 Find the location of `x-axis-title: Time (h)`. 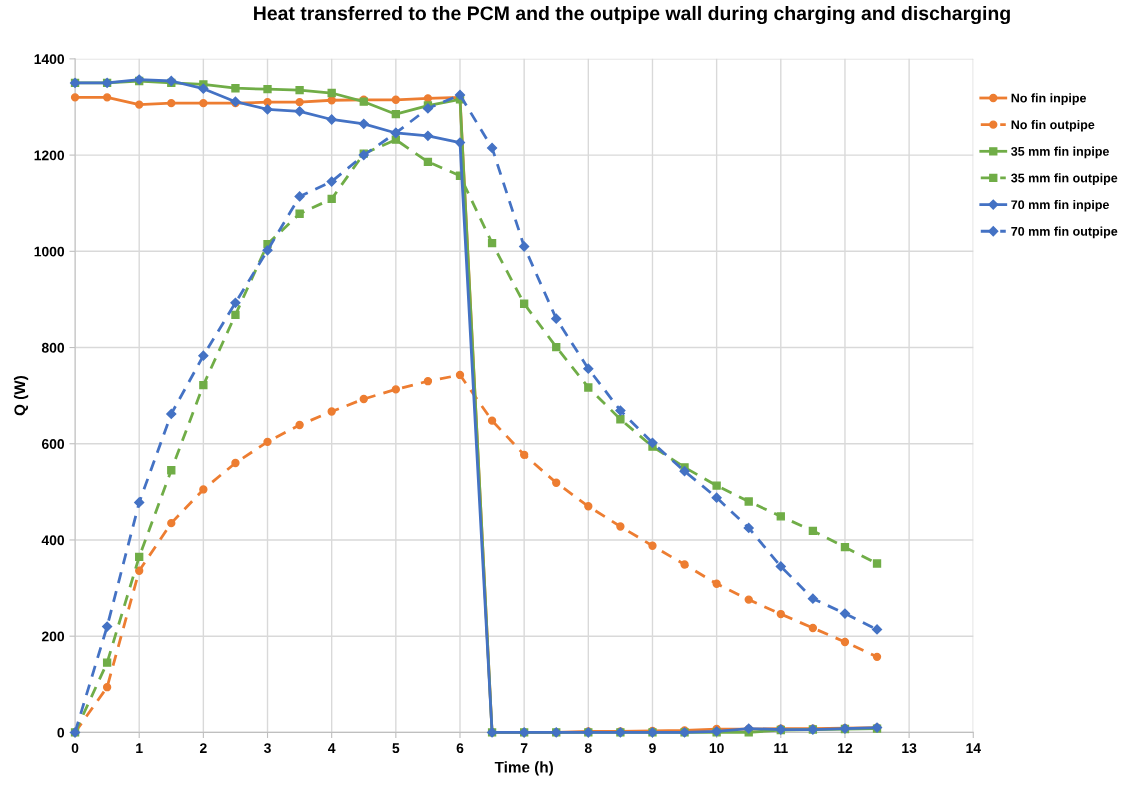

x-axis-title: Time (h) is located at coordinates (523, 768).